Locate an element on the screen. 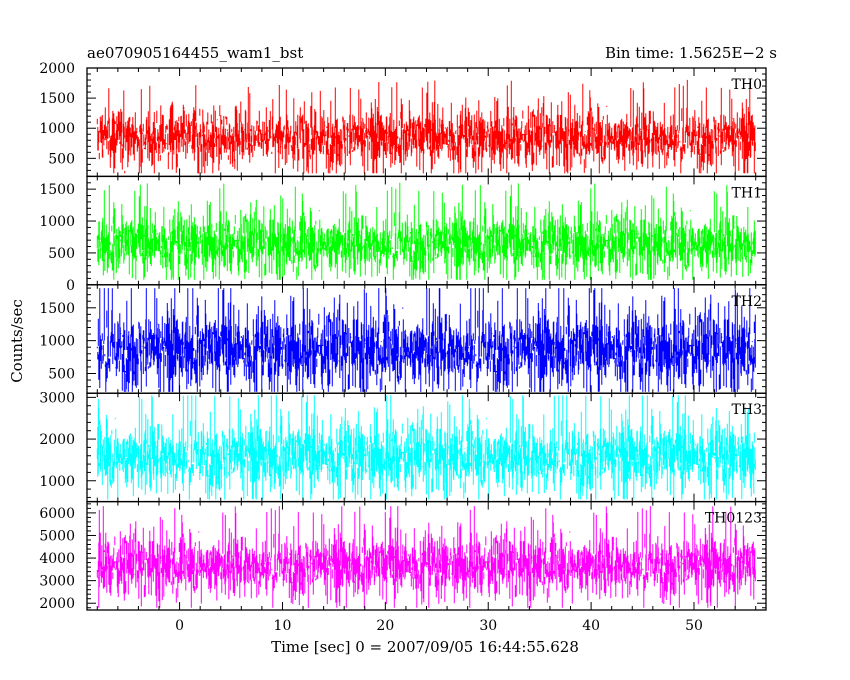  panel-label-th3: TH3 is located at coordinates (747, 410).